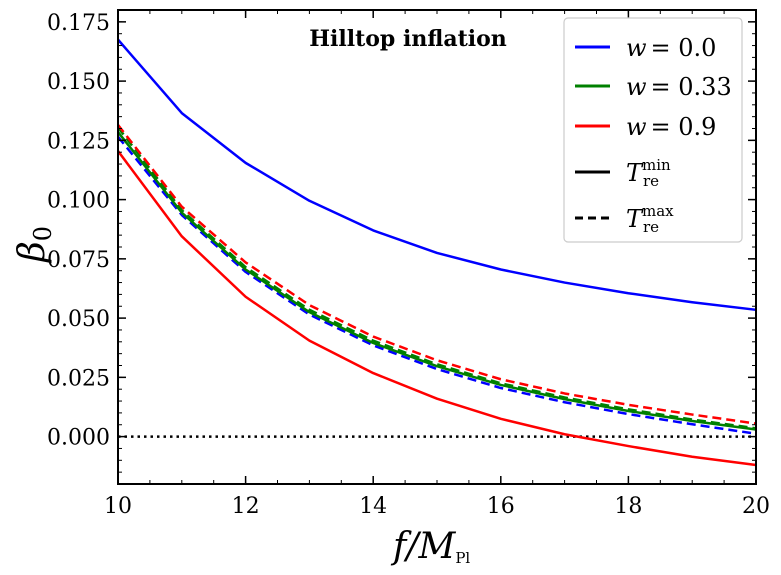 This screenshot has width=781, height=575. I want to click on legend-label: w = 0.9, so click(671, 127).